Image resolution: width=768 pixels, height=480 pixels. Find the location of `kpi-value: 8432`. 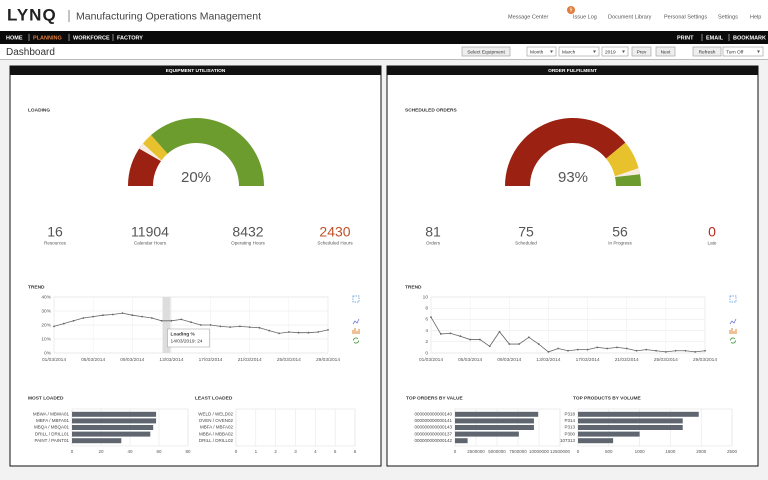

kpi-value: 8432 is located at coordinates (247, 232).